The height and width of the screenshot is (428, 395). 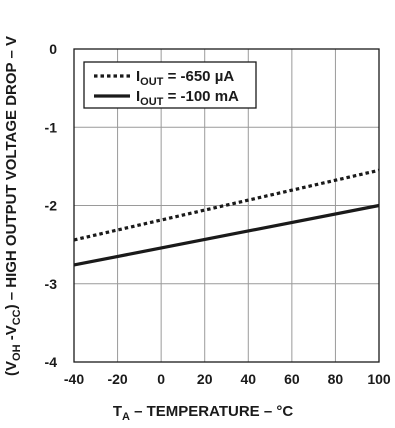 I want to click on y-axis-title-sub: CC, so click(x=17, y=317).